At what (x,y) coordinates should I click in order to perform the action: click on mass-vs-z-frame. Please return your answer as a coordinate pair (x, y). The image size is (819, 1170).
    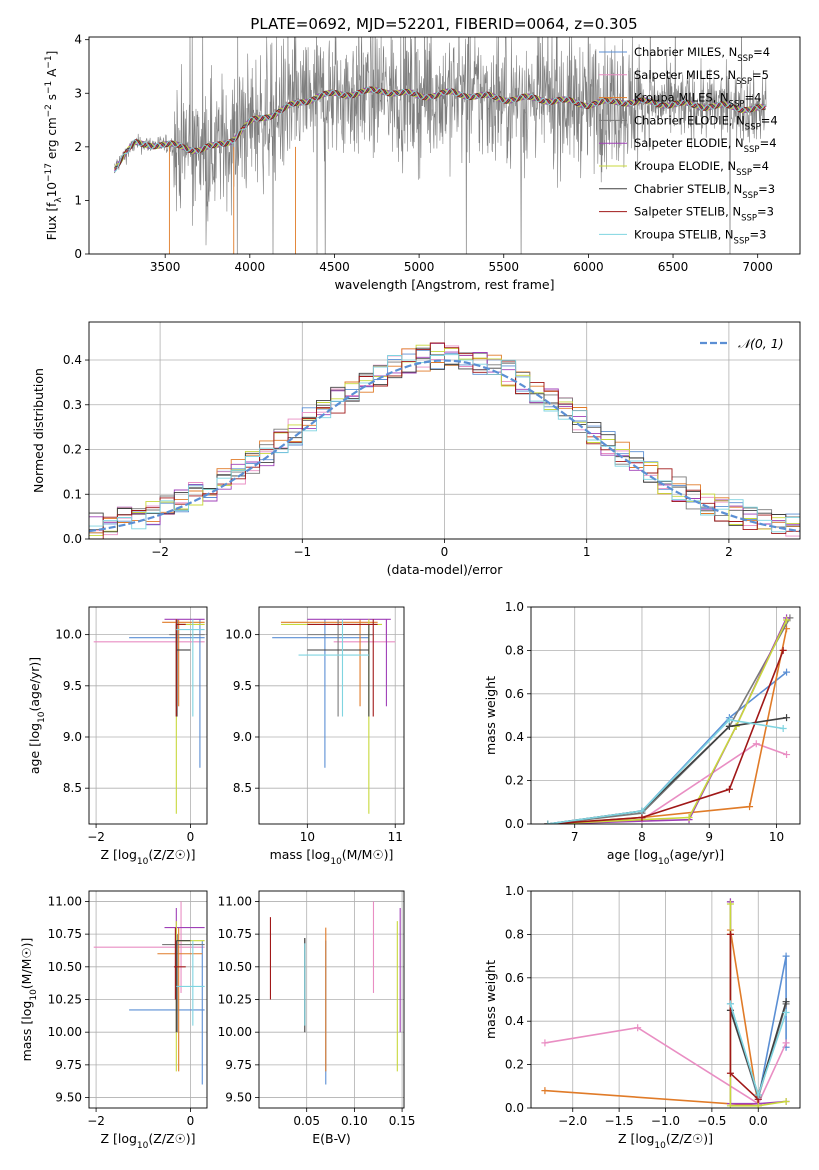
    Looking at the image, I should click on (148, 999).